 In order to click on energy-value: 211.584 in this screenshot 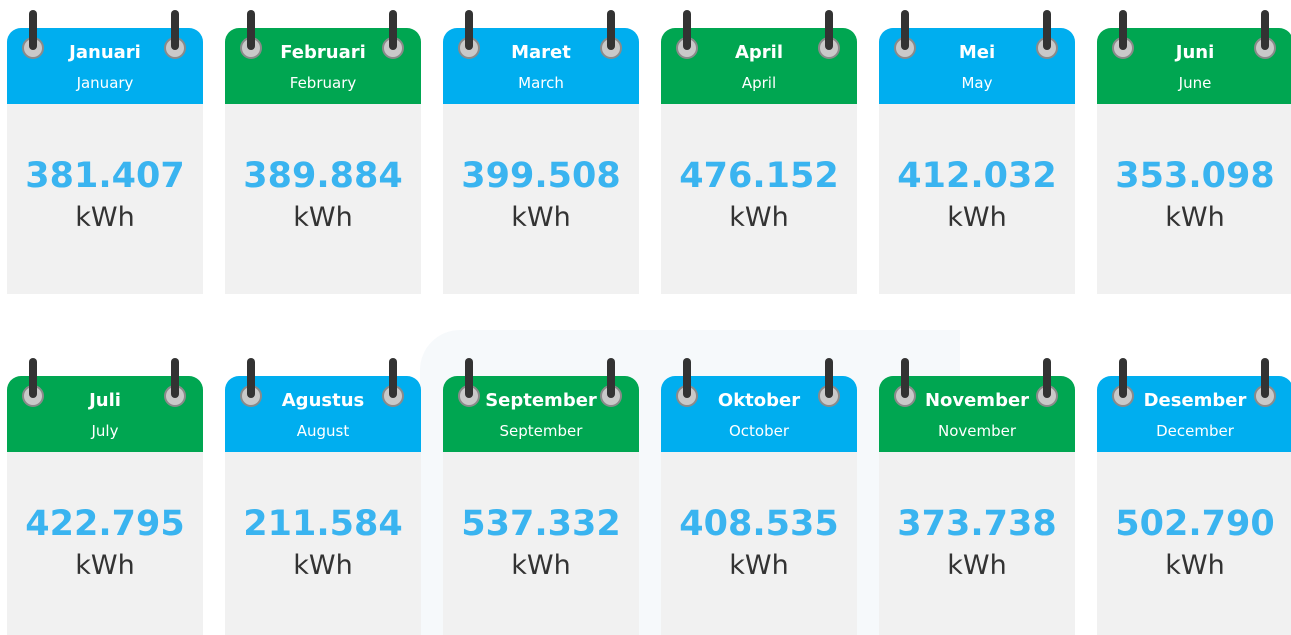, I will do `click(323, 524)`.